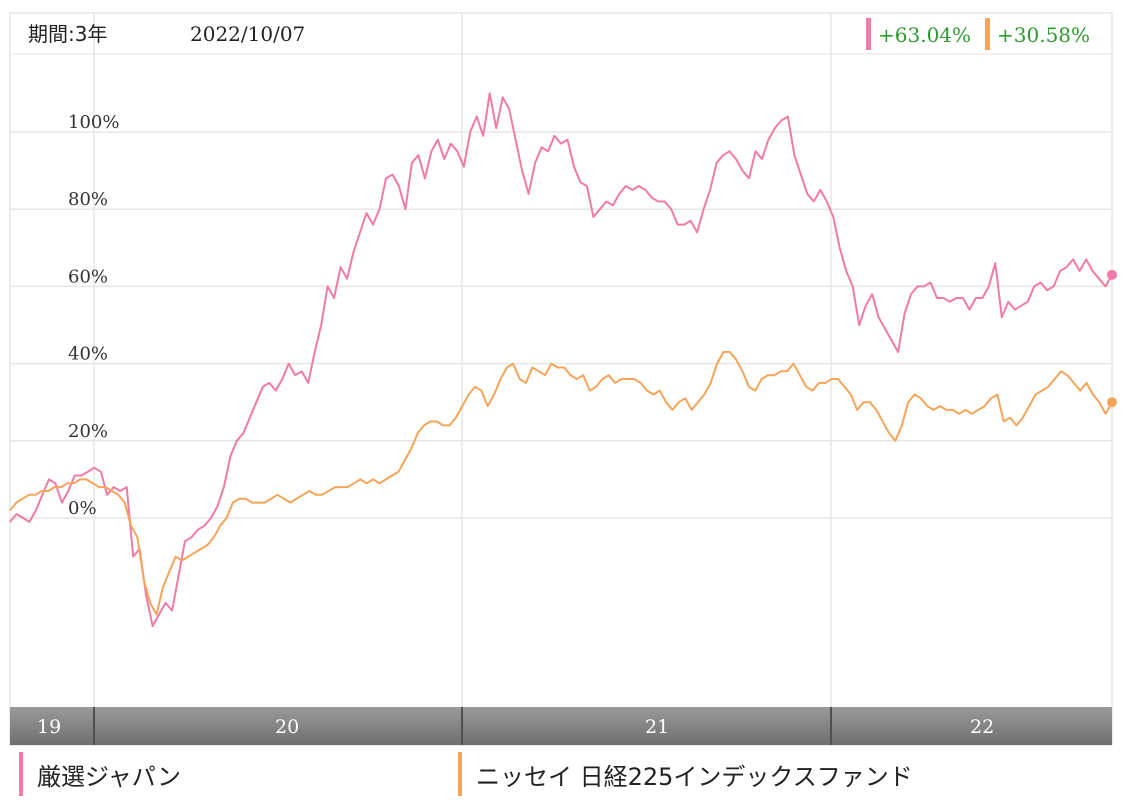 The height and width of the screenshot is (802, 1123). I want to click on x-tick-labels: 19 20 21 22, so click(515, 726).